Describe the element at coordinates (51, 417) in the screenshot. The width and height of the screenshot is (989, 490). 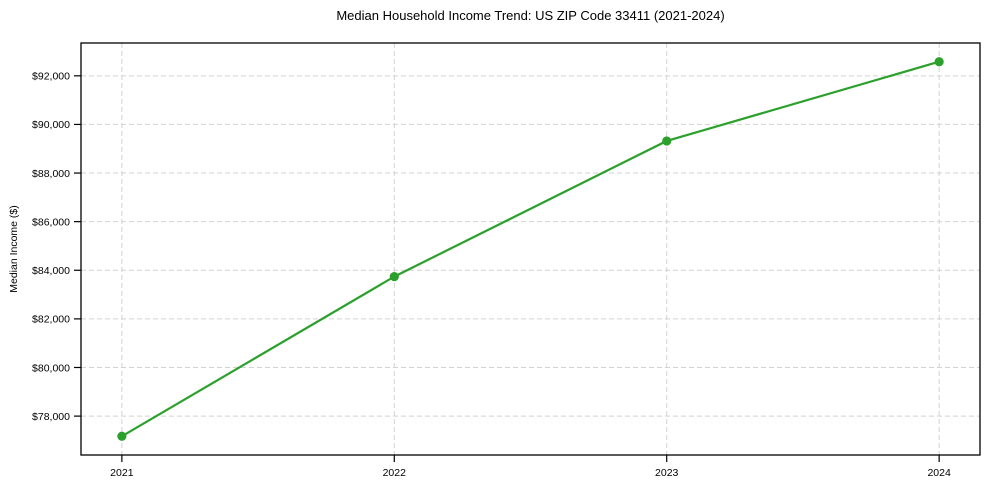
I see `y-tick-label: $78,000` at that location.